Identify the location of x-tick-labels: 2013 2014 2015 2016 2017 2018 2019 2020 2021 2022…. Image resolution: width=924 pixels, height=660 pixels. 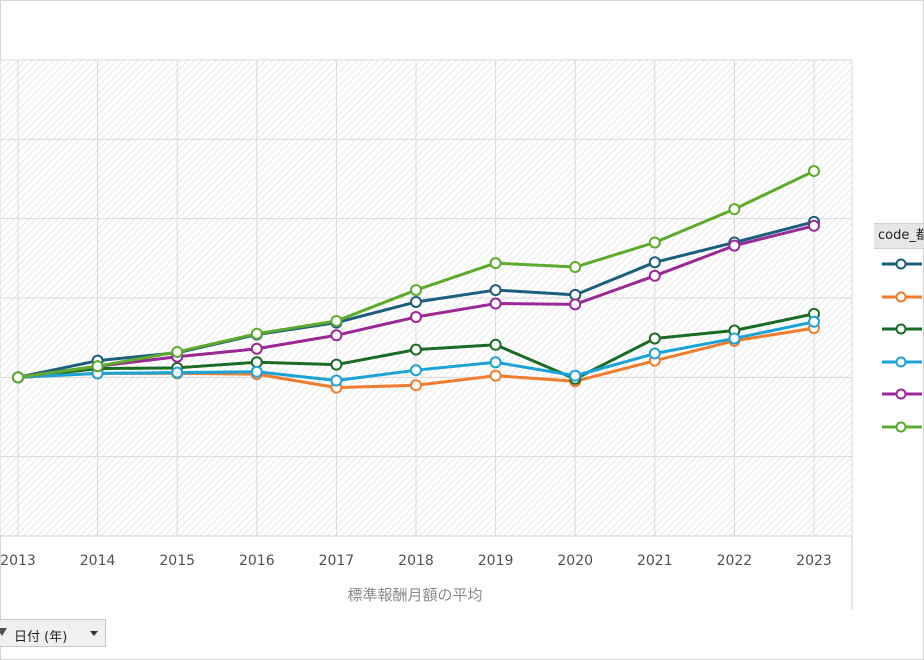
(416, 561).